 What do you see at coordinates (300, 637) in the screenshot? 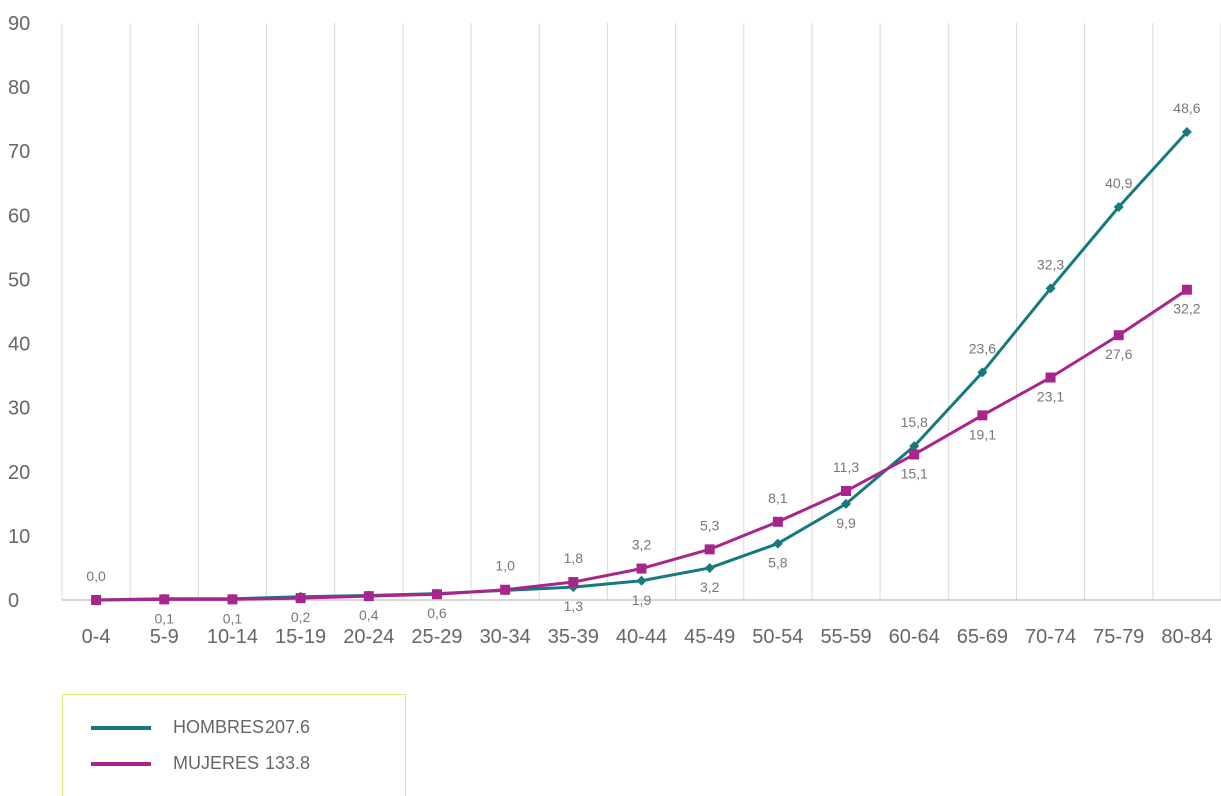
I see `x-tick-label: 15-19` at bounding box center [300, 637].